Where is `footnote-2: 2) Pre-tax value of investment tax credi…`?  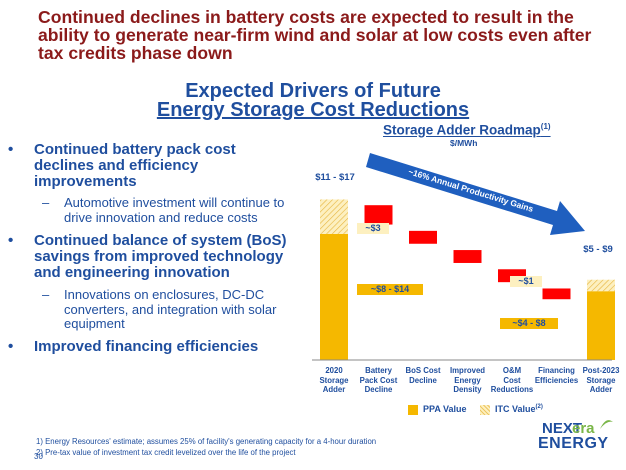
footnote-2: 2) Pre-tax value of investment tax credi… is located at coordinates (166, 452).